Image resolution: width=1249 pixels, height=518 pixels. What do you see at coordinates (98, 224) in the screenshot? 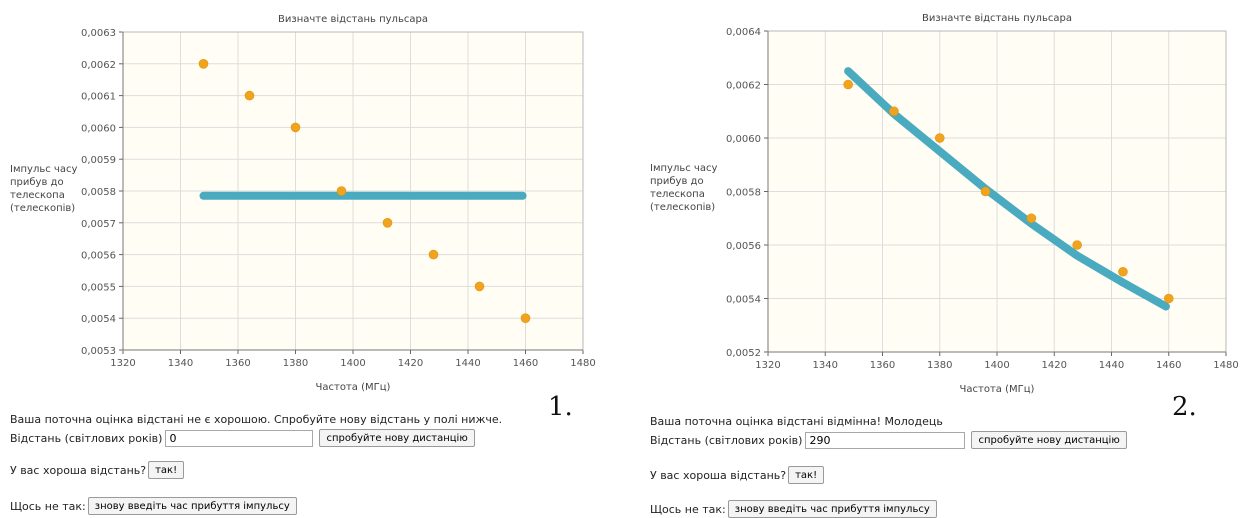
I see `y-tick-label: 0,0057` at bounding box center [98, 224].